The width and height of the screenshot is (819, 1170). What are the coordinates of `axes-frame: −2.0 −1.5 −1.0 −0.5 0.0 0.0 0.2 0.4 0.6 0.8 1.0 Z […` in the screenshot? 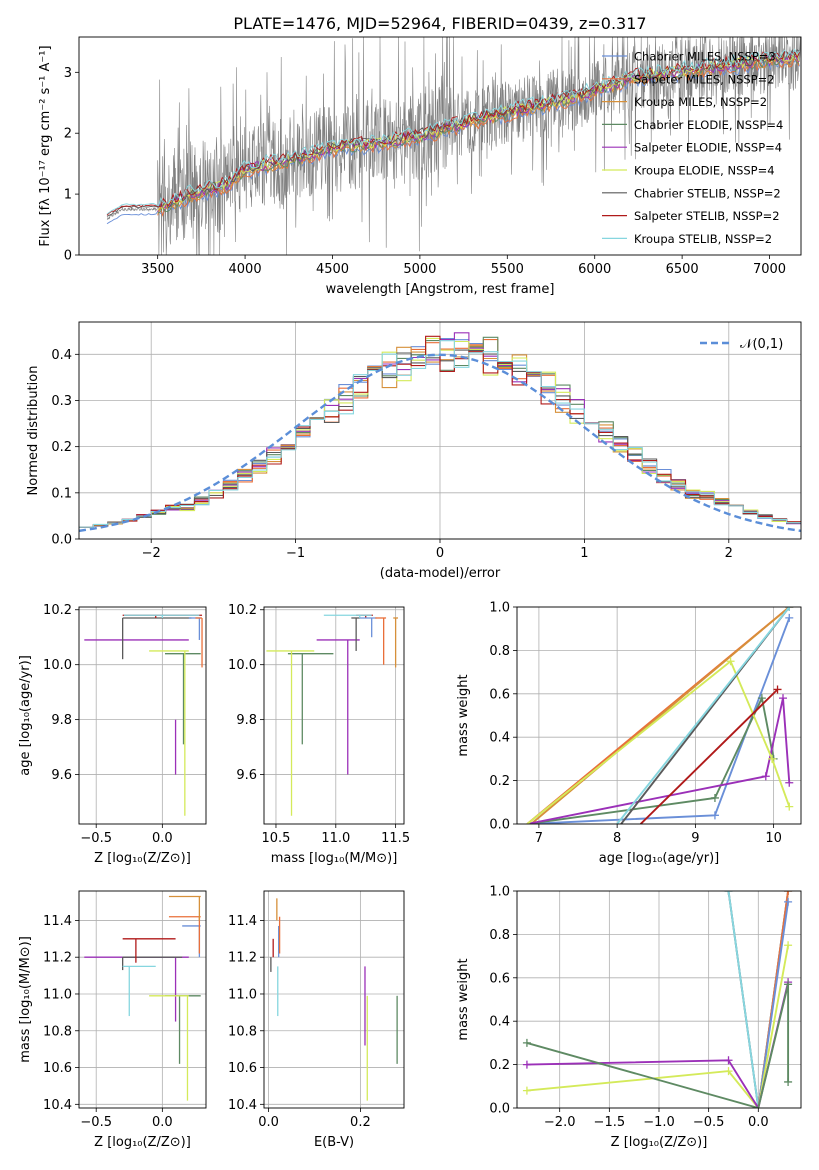 It's located at (629, 1017).